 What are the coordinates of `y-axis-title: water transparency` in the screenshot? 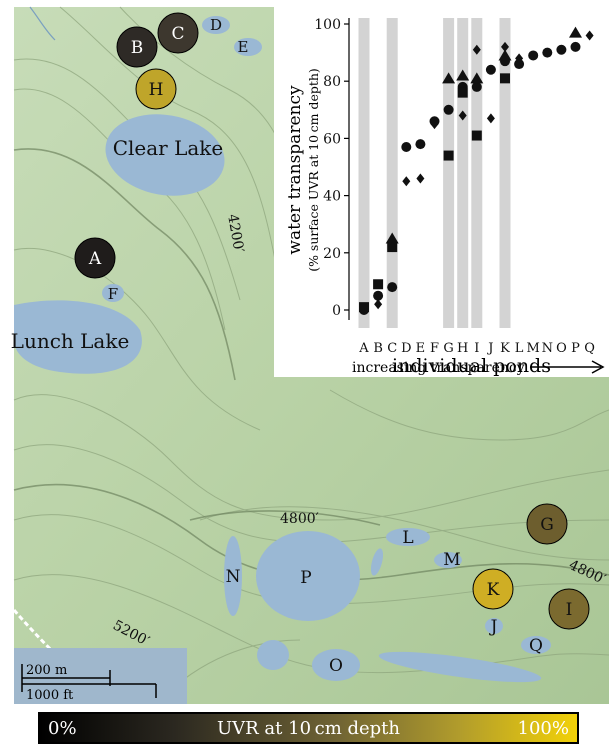 It's located at (295, 170).